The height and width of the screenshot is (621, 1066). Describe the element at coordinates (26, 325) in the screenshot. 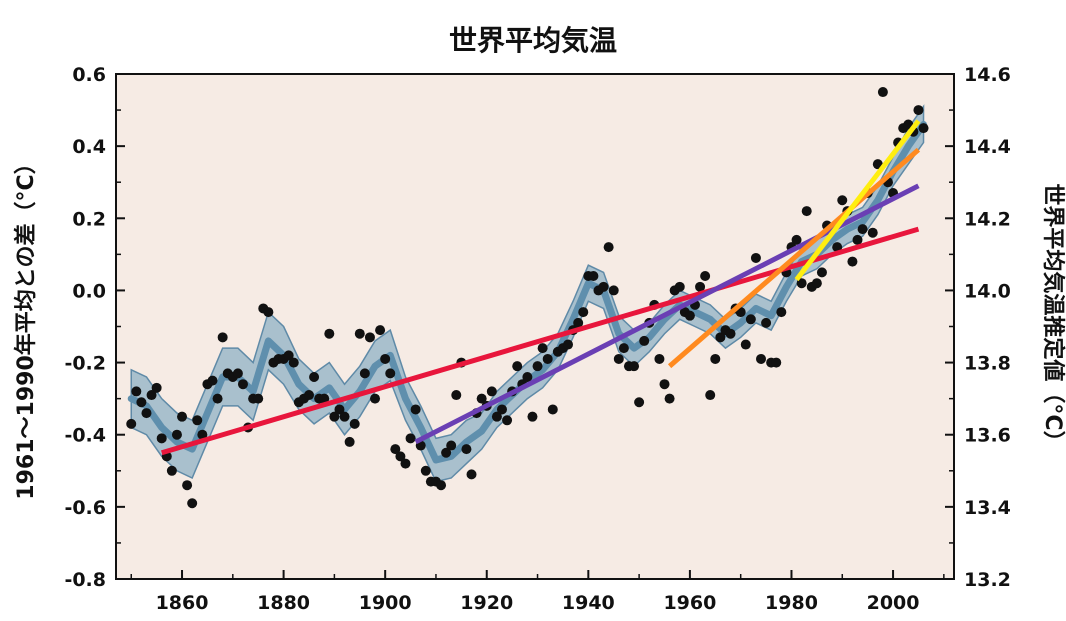

I see `left-axis-label: 1961〜1990年平均との差（°C）` at that location.